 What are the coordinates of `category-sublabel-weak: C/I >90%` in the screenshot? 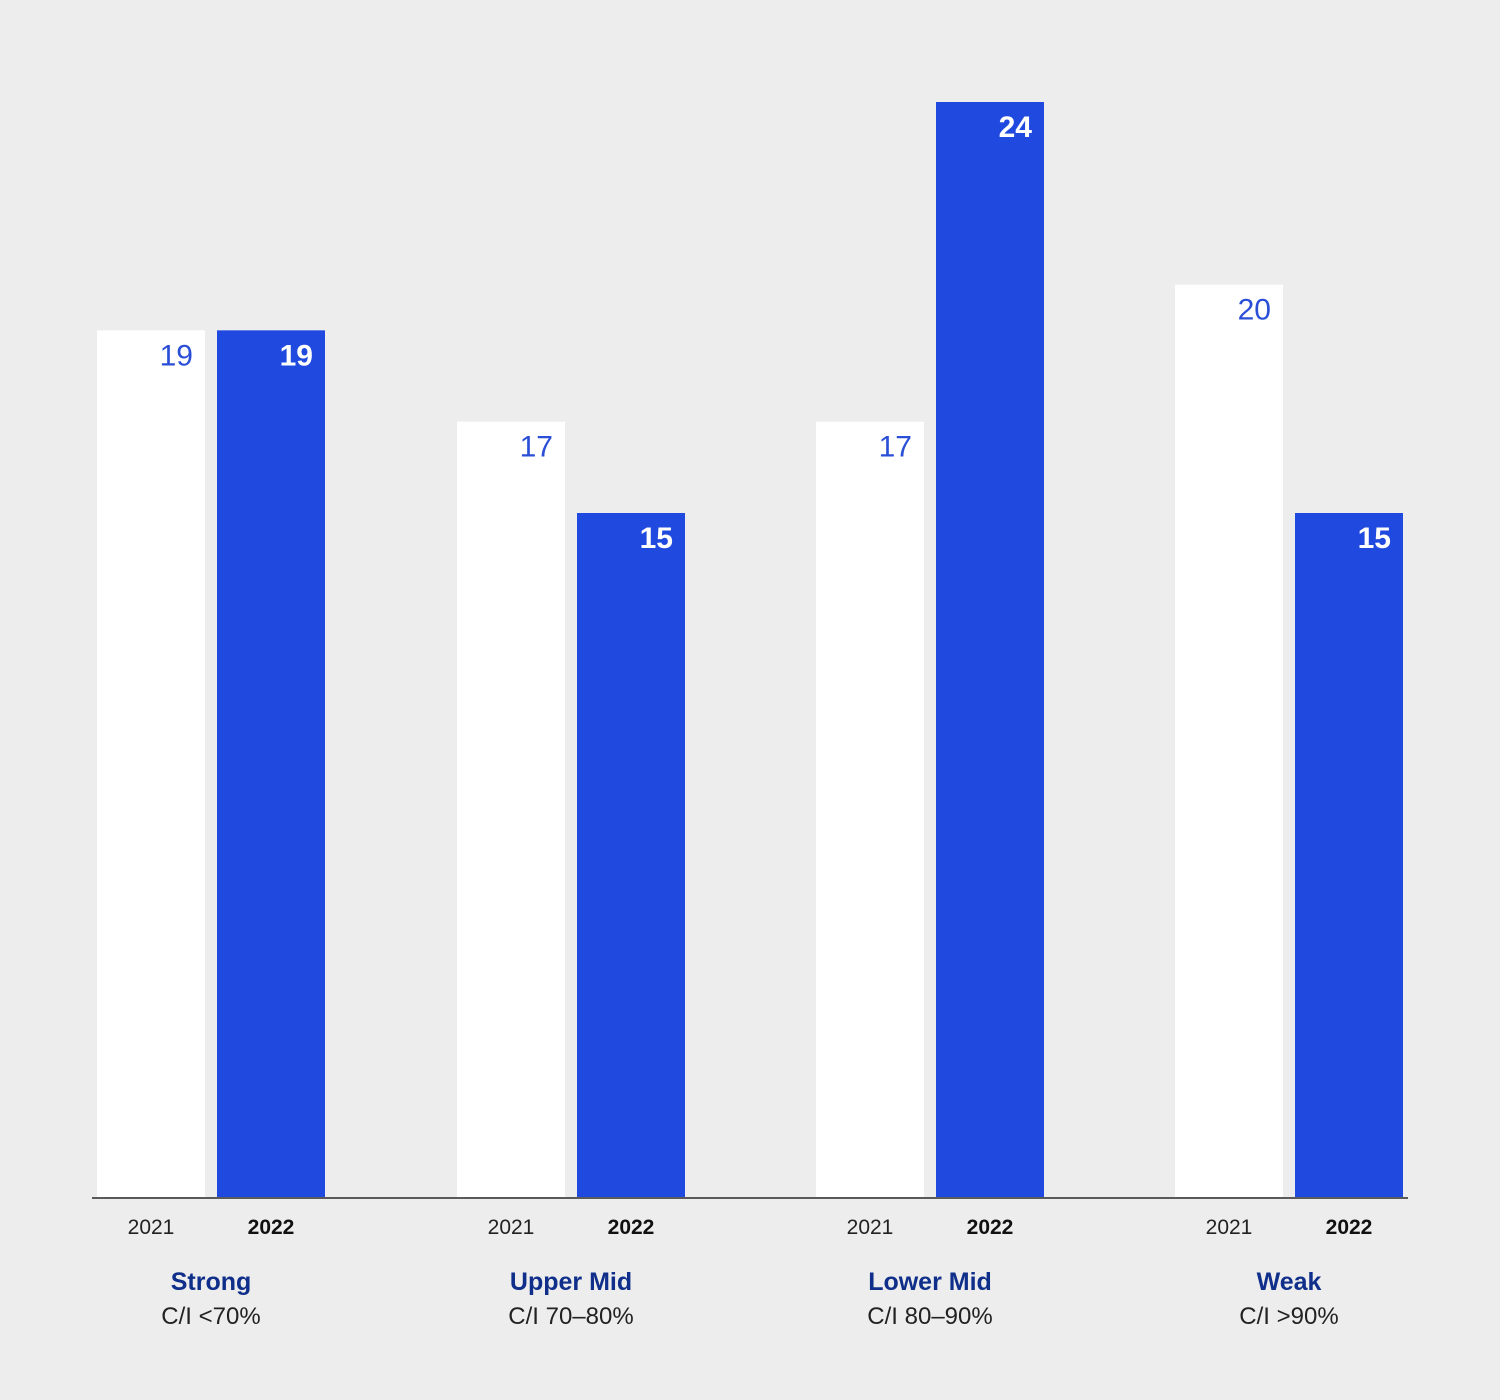 It's located at (1288, 1316).